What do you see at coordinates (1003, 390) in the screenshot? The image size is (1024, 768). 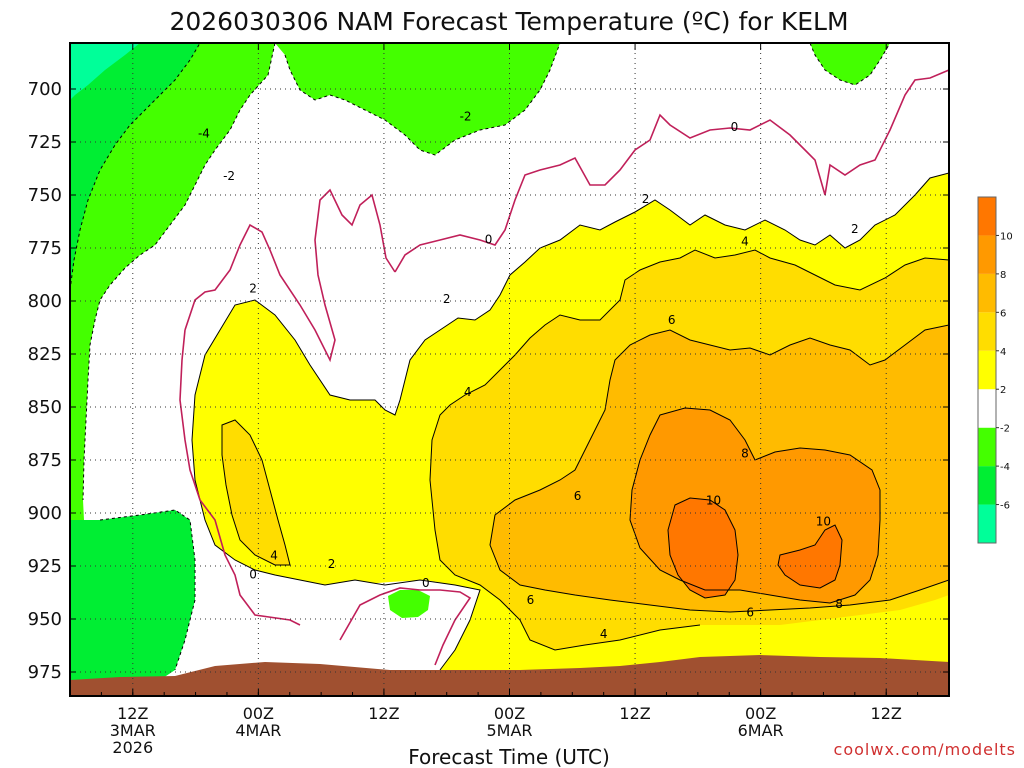 I see `colorbar-label: 2` at bounding box center [1003, 390].